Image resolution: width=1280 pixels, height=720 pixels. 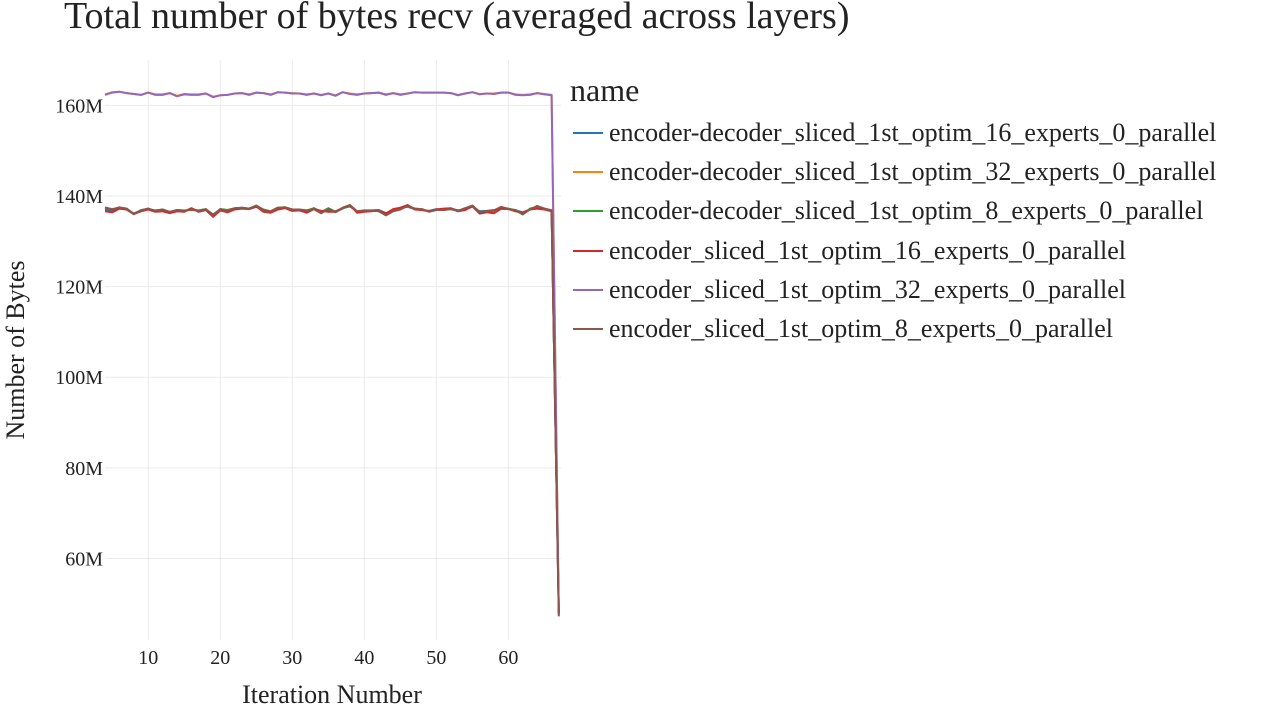 What do you see at coordinates (605, 90) in the screenshot?
I see `legend-title: name` at bounding box center [605, 90].